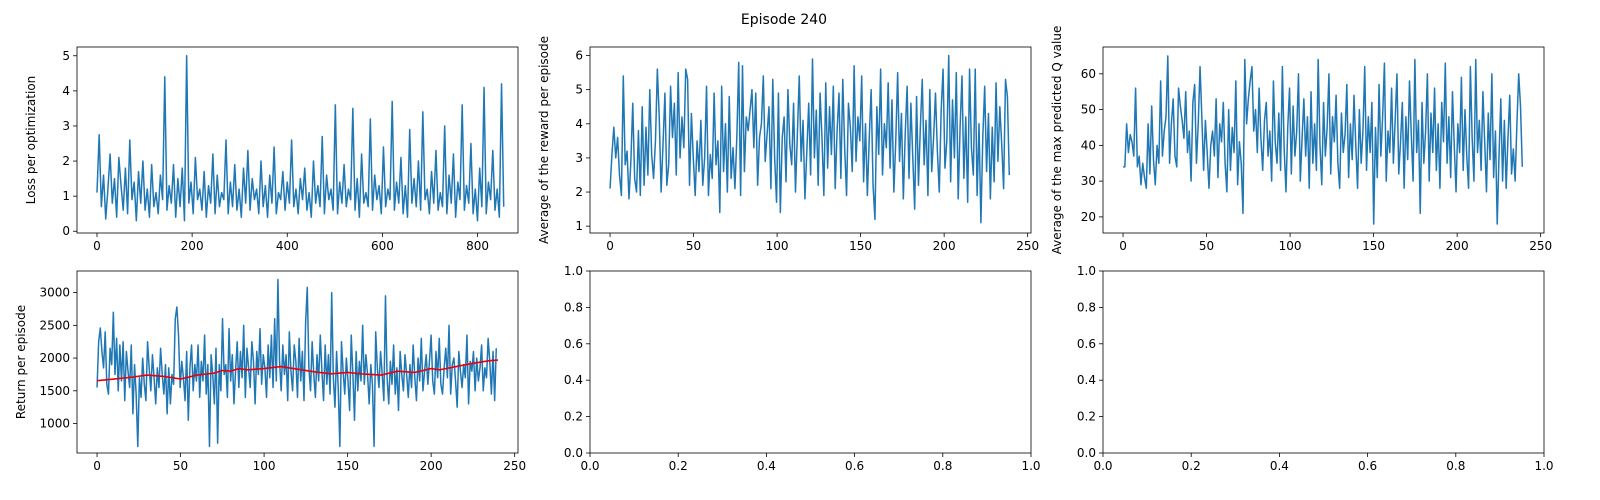 The image size is (1600, 500). Describe the element at coordinates (287, 246) in the screenshot. I see `x-tick-label: 400` at that location.